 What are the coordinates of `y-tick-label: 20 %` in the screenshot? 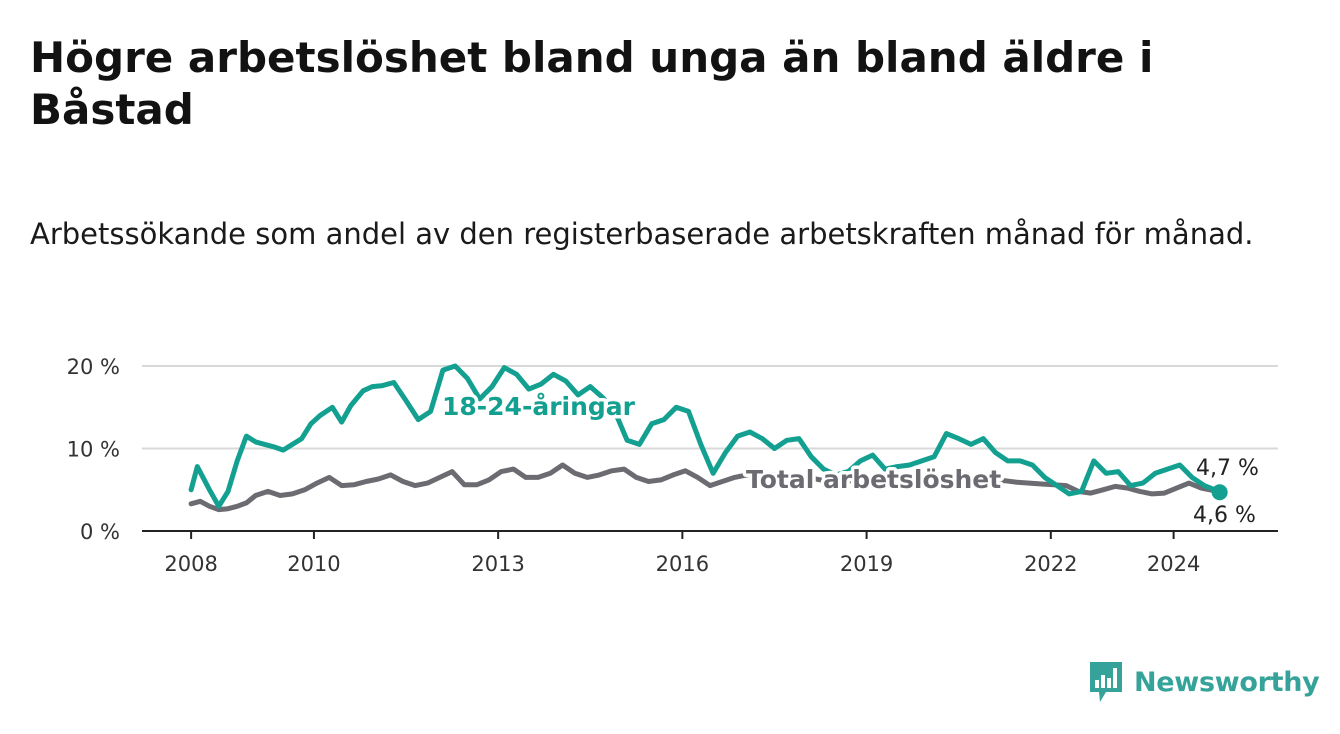 It's located at (93, 367).